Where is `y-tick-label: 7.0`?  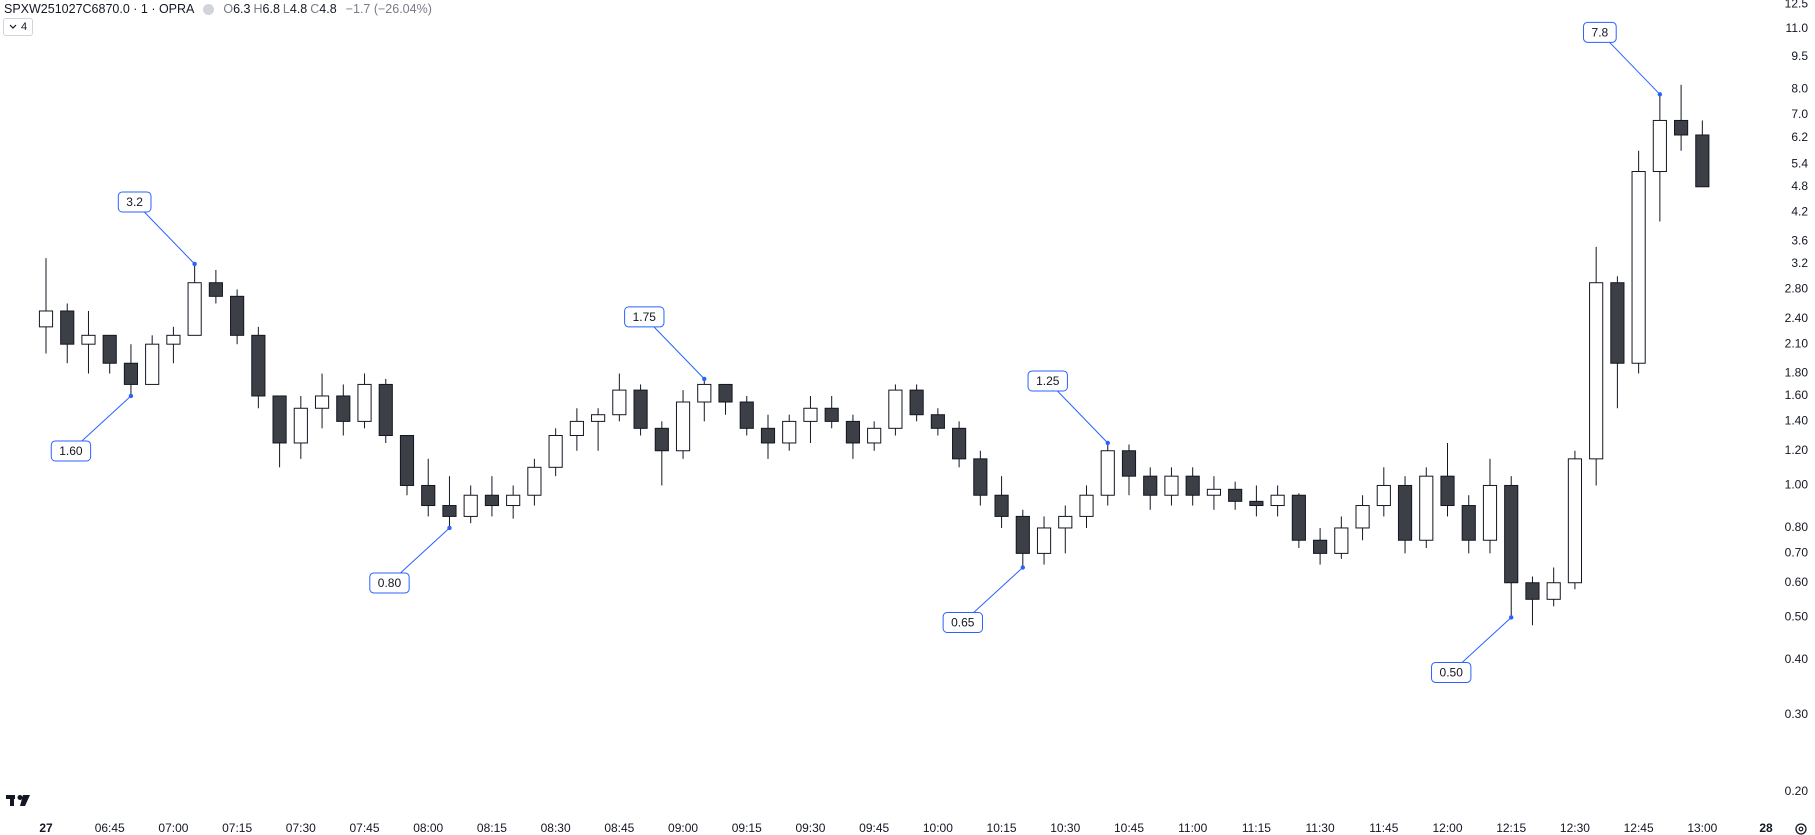 y-tick-label: 7.0 is located at coordinates (1799, 114).